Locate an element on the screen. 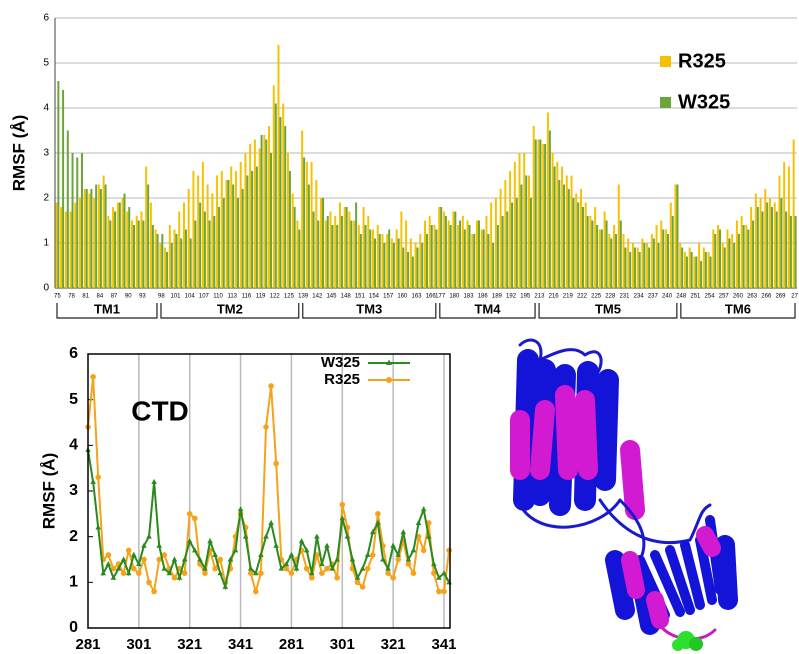 The image size is (799, 654). legend-label: R325 is located at coordinates (342, 379).